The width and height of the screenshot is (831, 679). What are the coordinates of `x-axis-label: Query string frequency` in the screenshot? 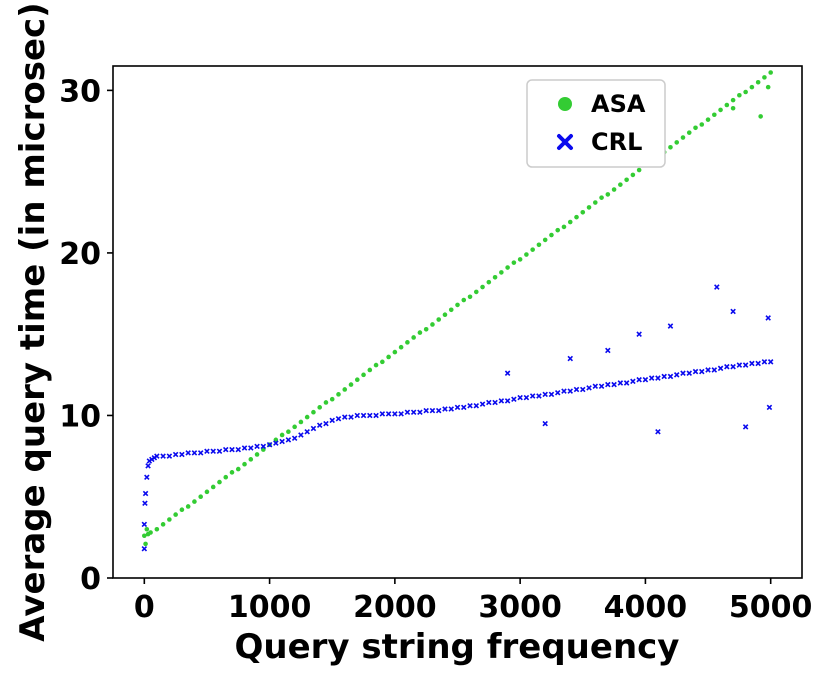 It's located at (457, 647).